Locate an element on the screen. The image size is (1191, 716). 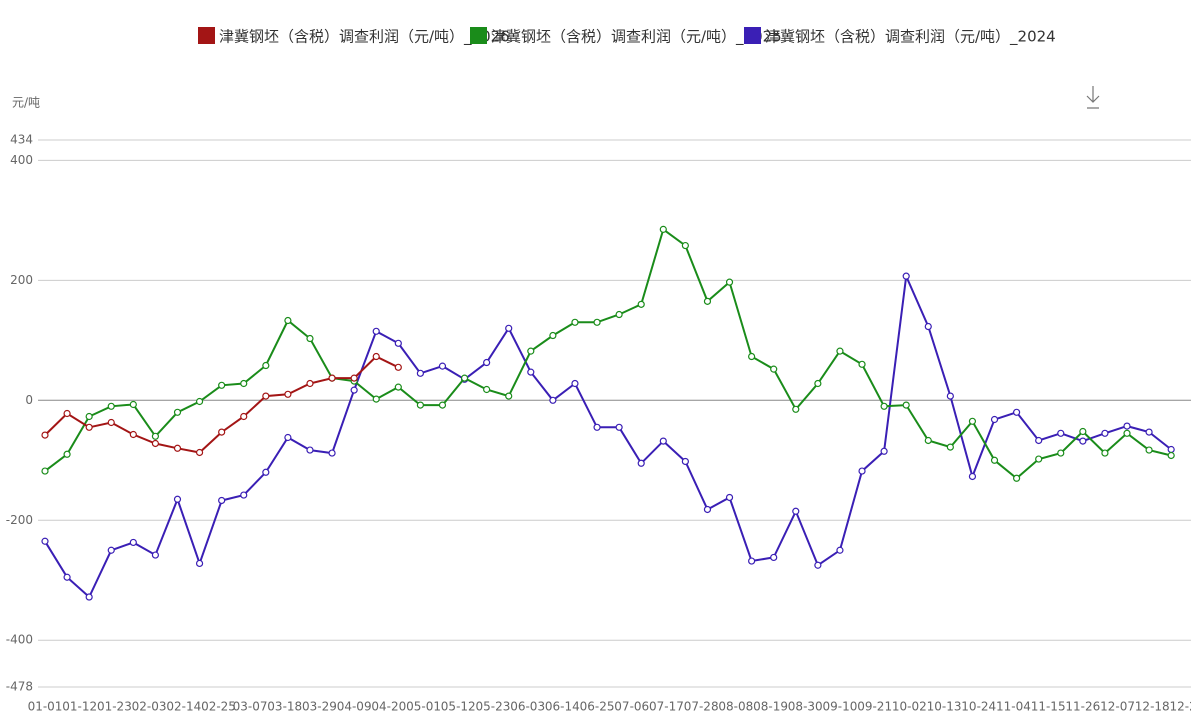
y-tick-label: 400 is located at coordinates (21, 160).